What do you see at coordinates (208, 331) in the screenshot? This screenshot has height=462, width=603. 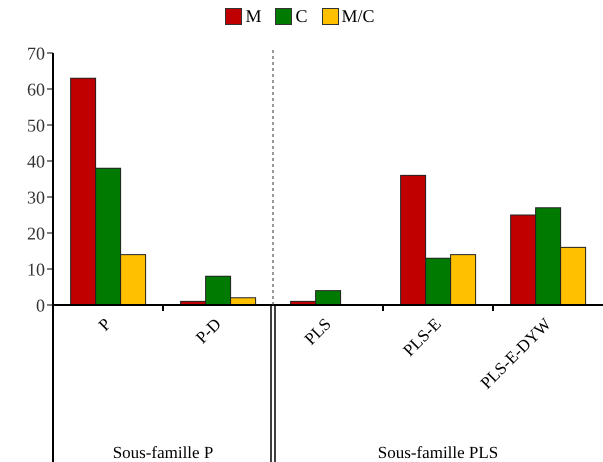 I see `x-tick-label: P-D` at bounding box center [208, 331].